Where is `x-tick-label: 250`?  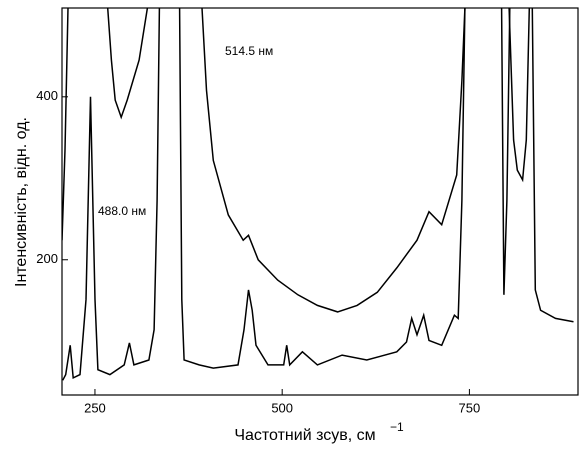
x-tick-label: 250 is located at coordinates (95, 407).